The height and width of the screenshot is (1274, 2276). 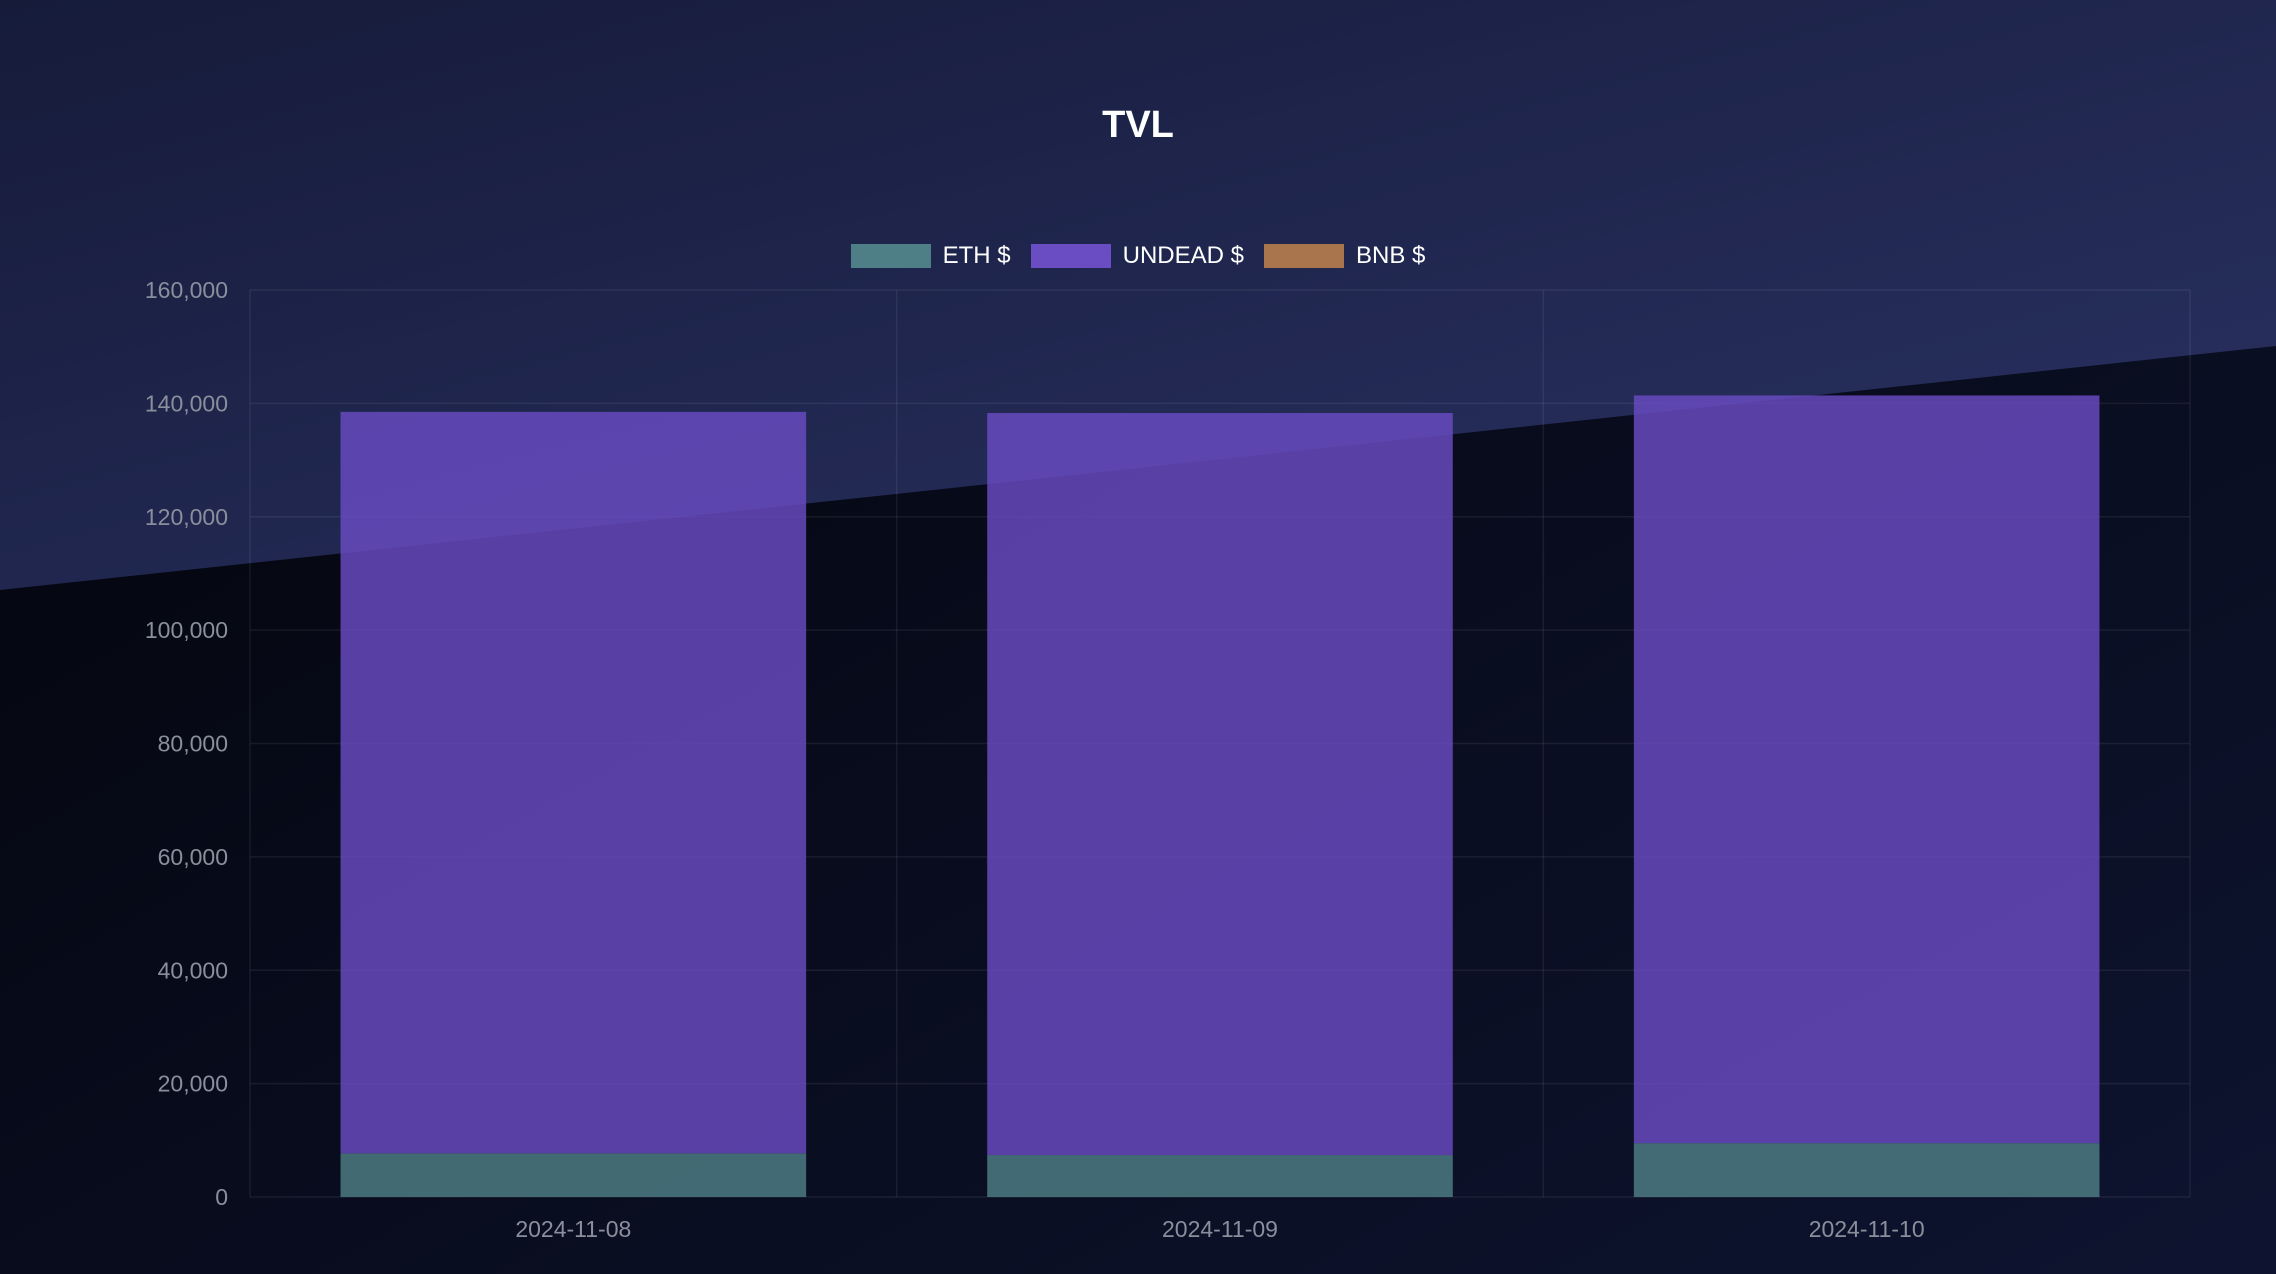 I want to click on y-tick-label: 20,000, so click(x=193, y=1084).